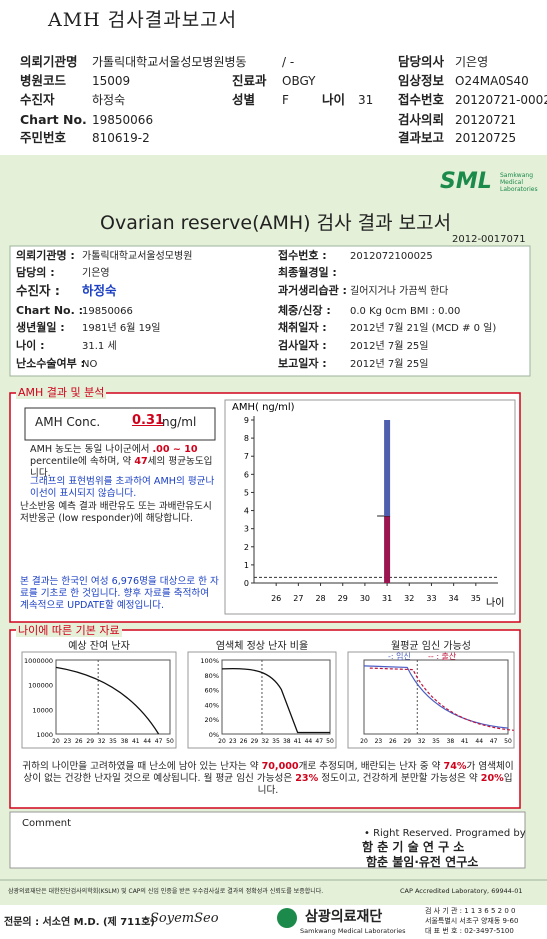  Describe the element at coordinates (99, 290) in the screenshot. I see `patient-value: 하정숙` at that location.